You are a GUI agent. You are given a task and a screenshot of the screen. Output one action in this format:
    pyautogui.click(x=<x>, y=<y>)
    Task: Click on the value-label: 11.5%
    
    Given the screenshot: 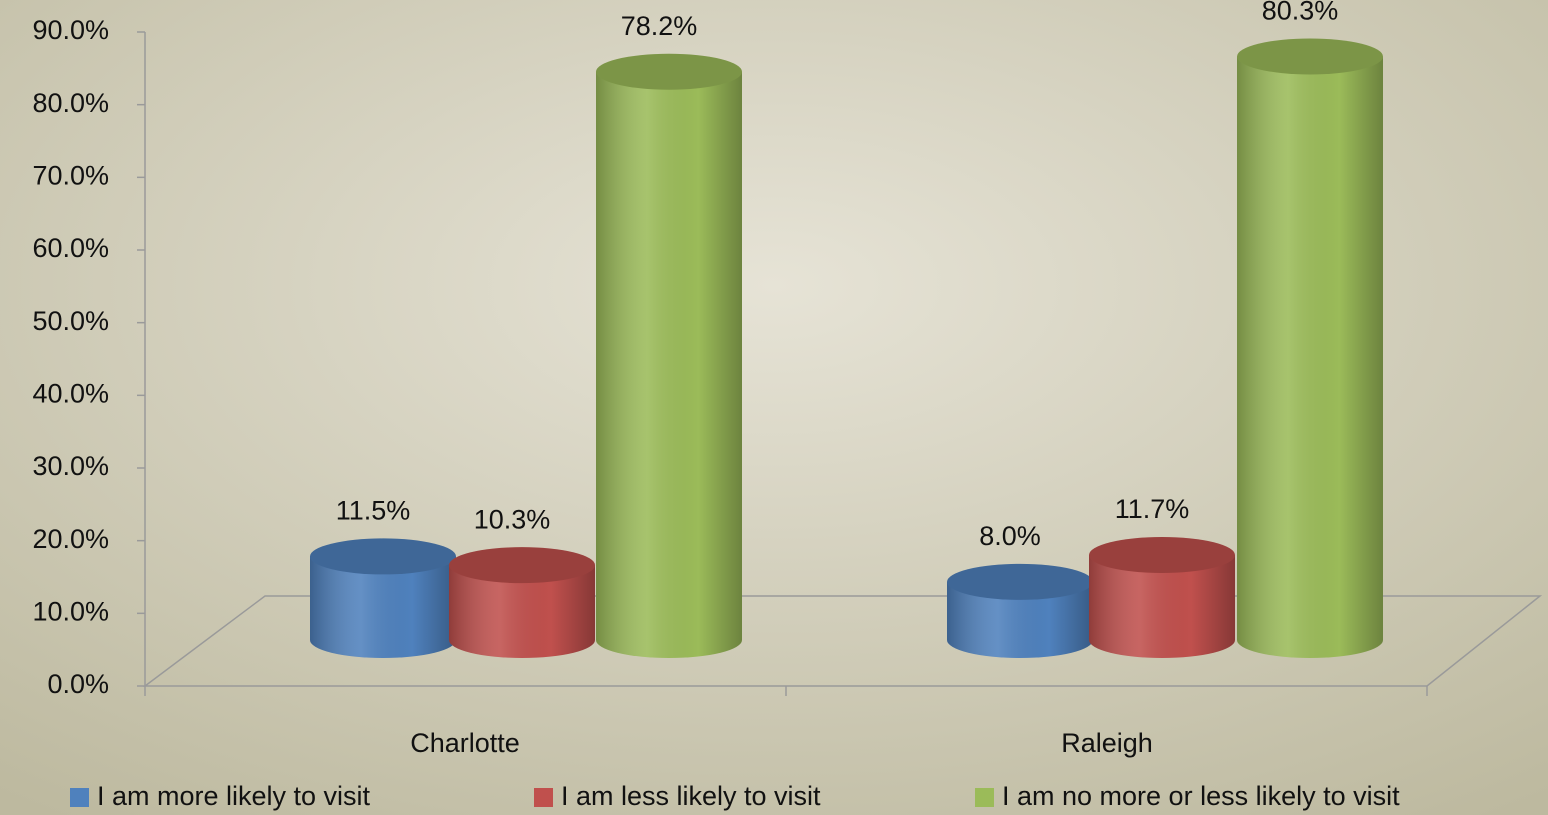 What is the action you would take?
    pyautogui.click(x=373, y=511)
    